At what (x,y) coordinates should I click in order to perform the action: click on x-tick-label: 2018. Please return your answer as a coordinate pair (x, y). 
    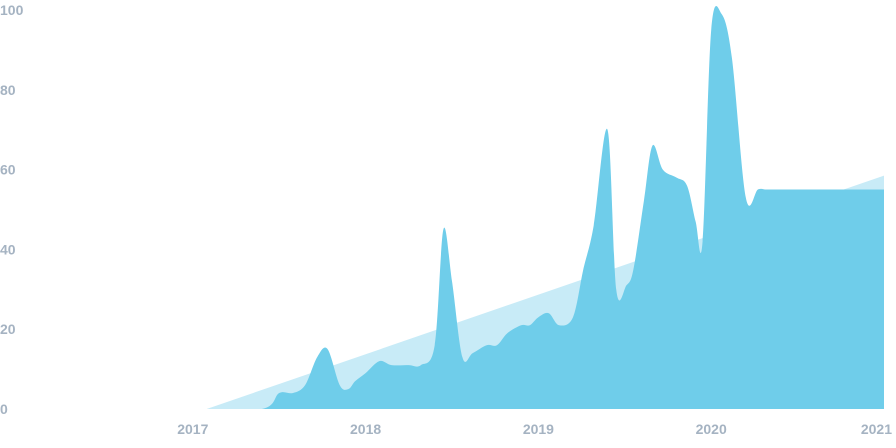
    Looking at the image, I should click on (365, 429).